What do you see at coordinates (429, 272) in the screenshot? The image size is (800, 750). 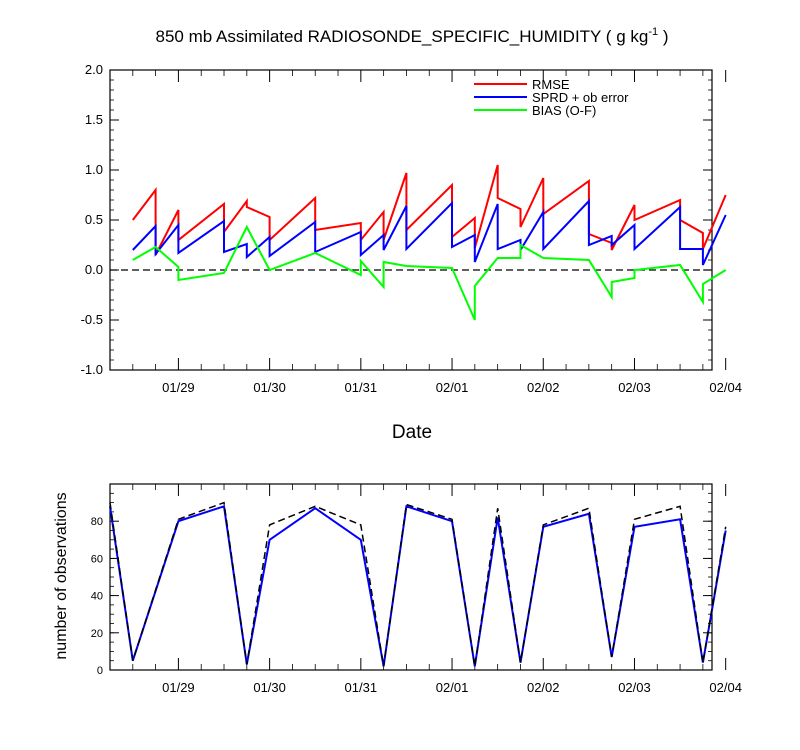 I see `series-line-bias-o-f` at bounding box center [429, 272].